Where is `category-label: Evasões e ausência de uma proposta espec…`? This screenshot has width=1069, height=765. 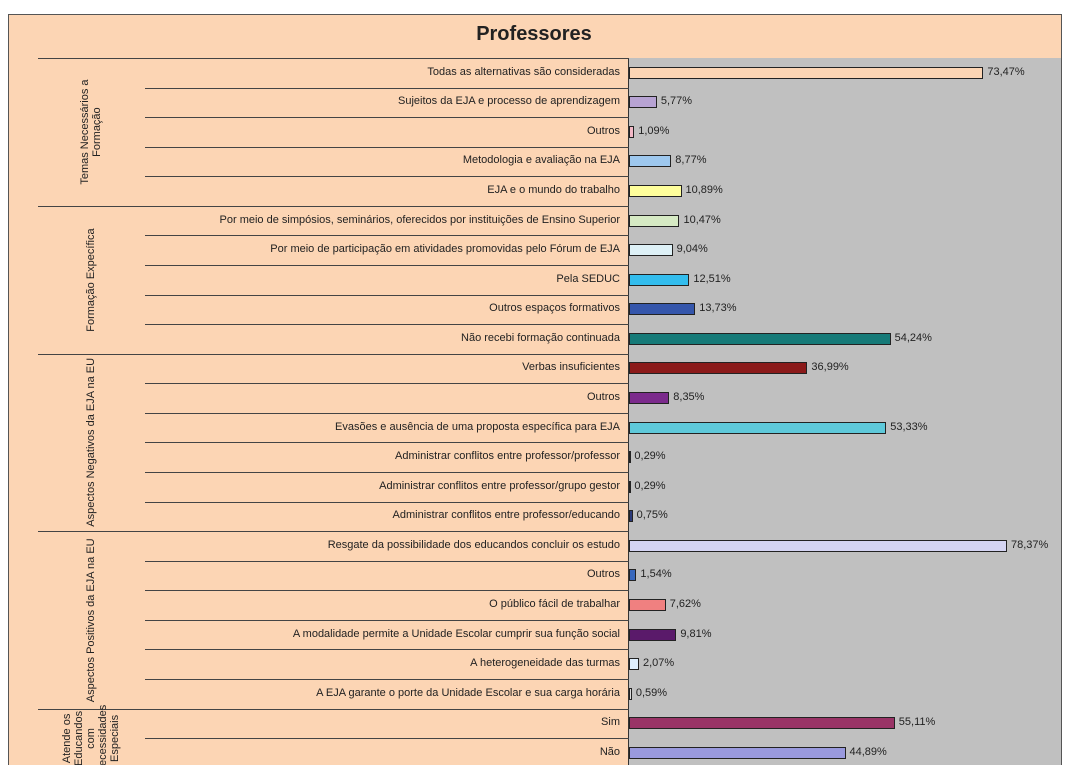
category-label: Evasões e ausência de uma proposta espec… is located at coordinates (477, 426).